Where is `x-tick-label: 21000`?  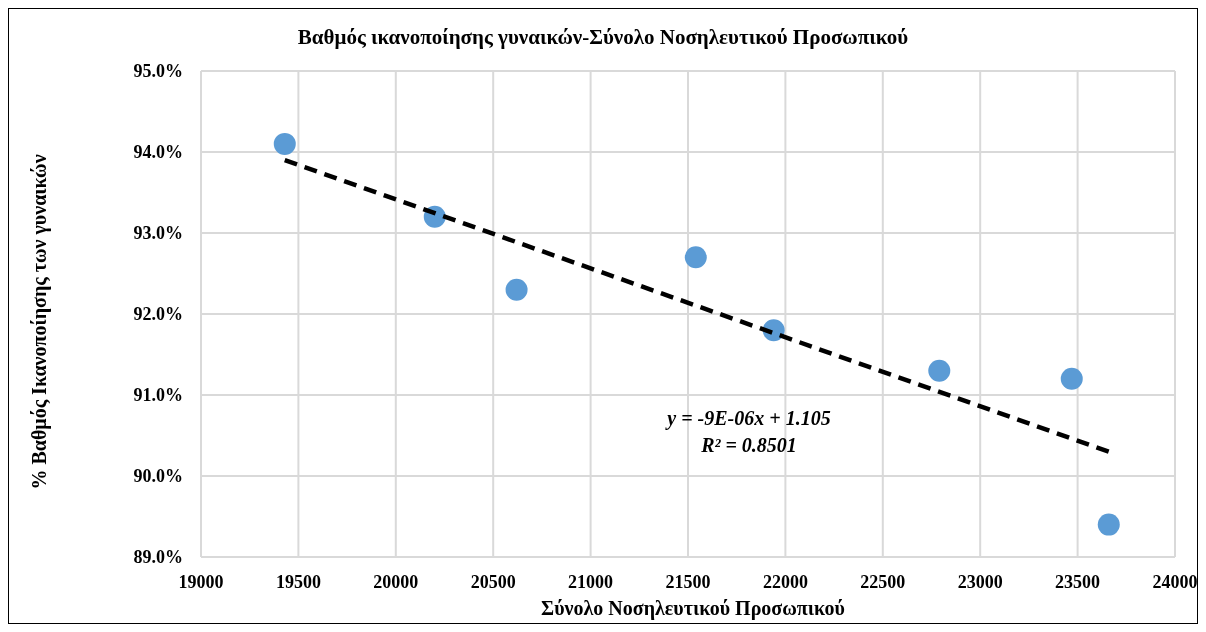 x-tick-label: 21000 is located at coordinates (591, 581).